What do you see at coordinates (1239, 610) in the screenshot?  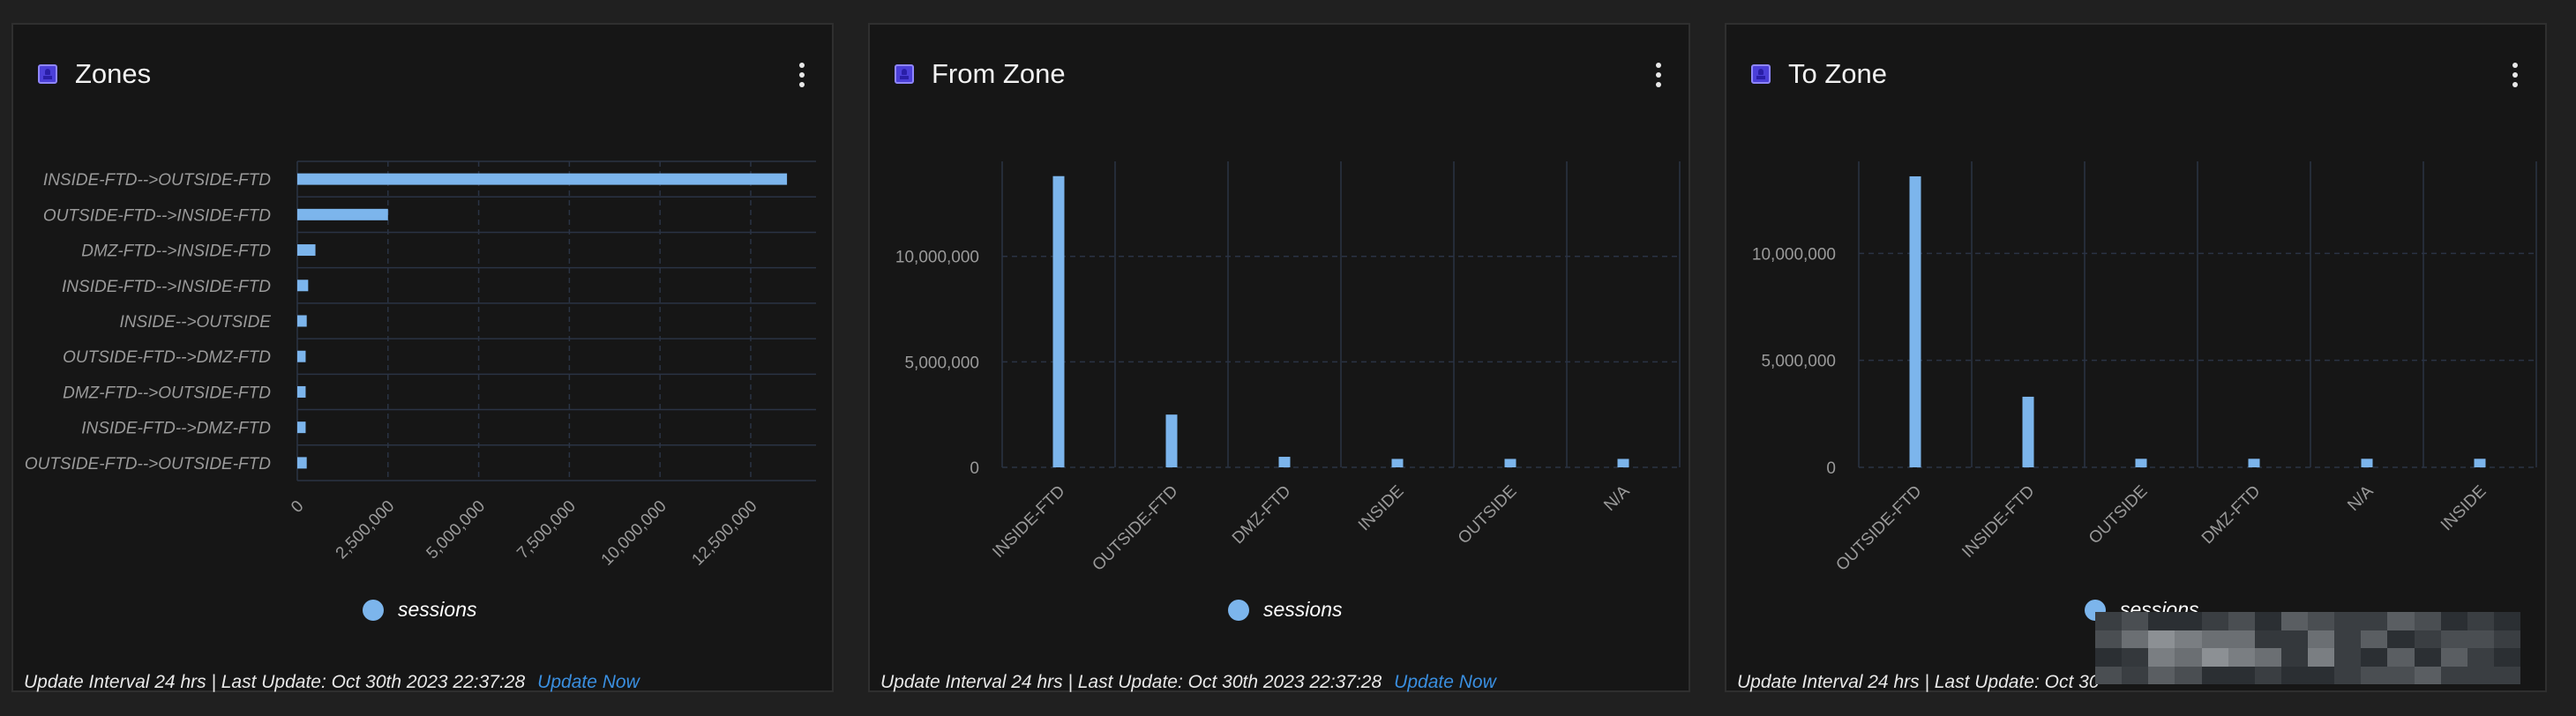 I see `legend-marker` at bounding box center [1239, 610].